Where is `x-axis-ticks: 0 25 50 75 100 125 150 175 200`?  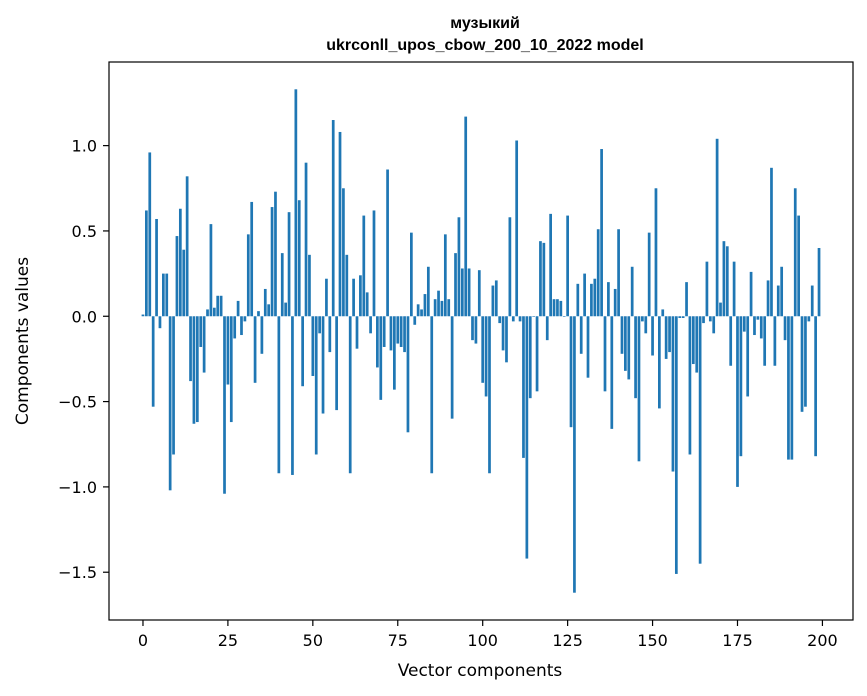 x-axis-ticks: 0 25 50 75 100 125 150 175 200 is located at coordinates (488, 635).